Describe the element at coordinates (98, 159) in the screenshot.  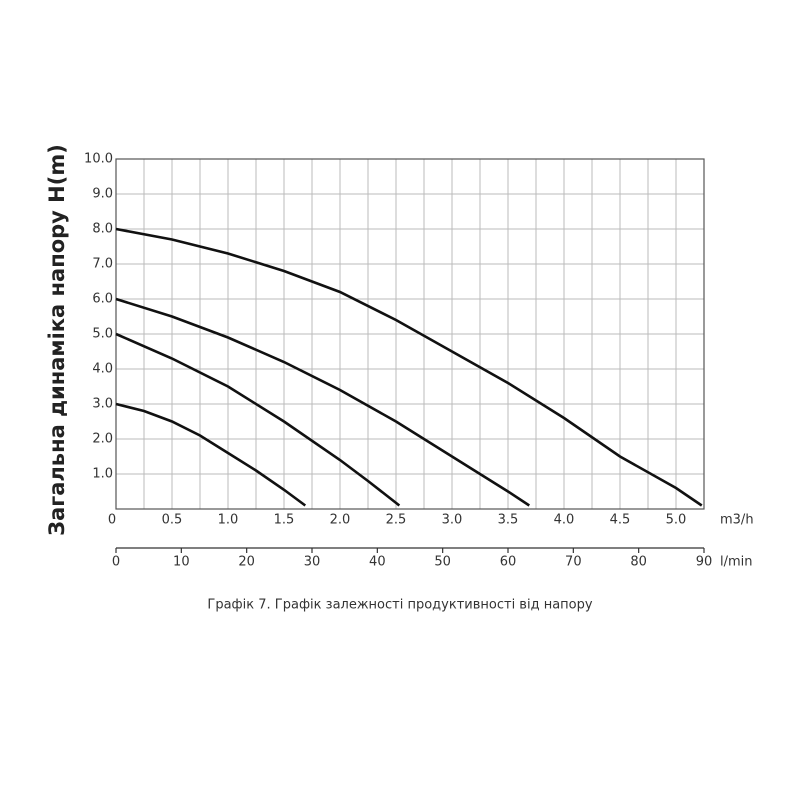
I see `y-tick-label: 10.0` at that location.